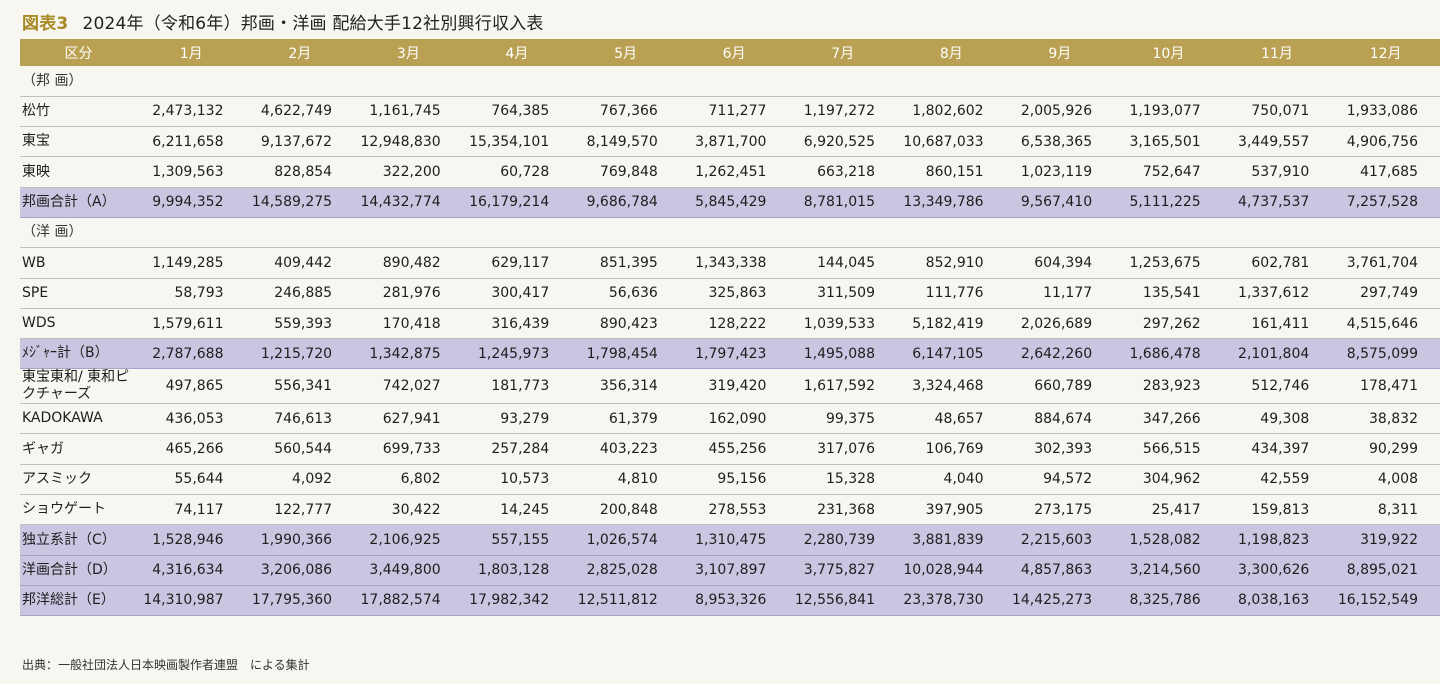  I want to click on value-cell: 14,245, so click(517, 510).